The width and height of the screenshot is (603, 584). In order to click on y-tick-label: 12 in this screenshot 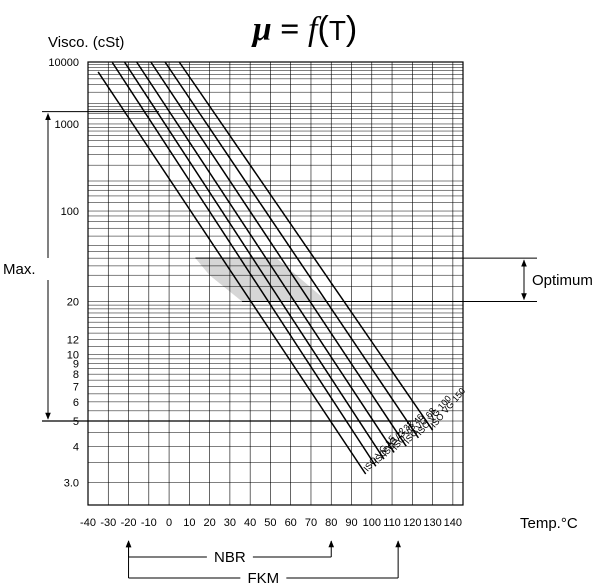, I will do `click(73, 340)`.